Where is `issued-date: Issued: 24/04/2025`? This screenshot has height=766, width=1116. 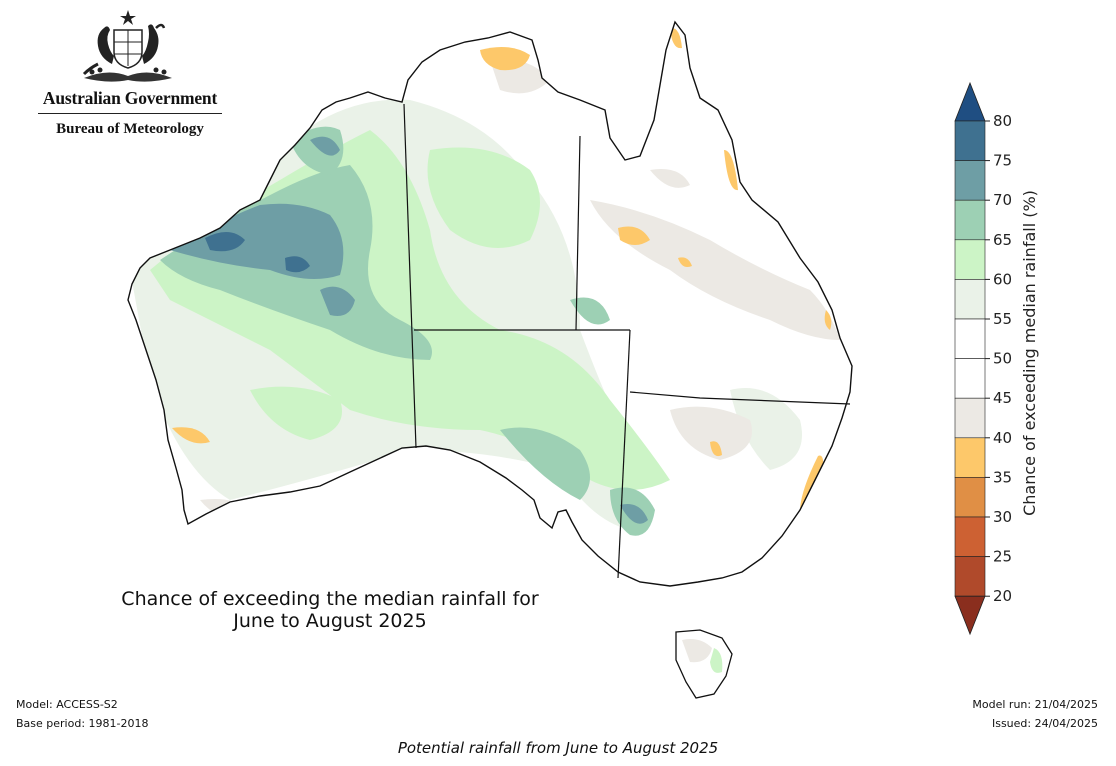 issued-date: Issued: 24/04/2025 is located at coordinates (1044, 723).